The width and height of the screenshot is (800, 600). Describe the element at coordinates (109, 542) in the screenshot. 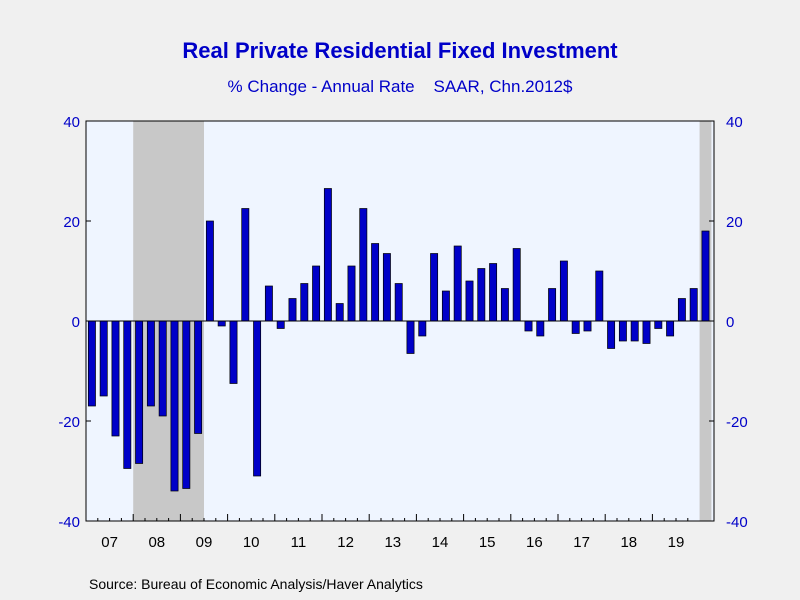

I see `x-tick-label: 07` at that location.